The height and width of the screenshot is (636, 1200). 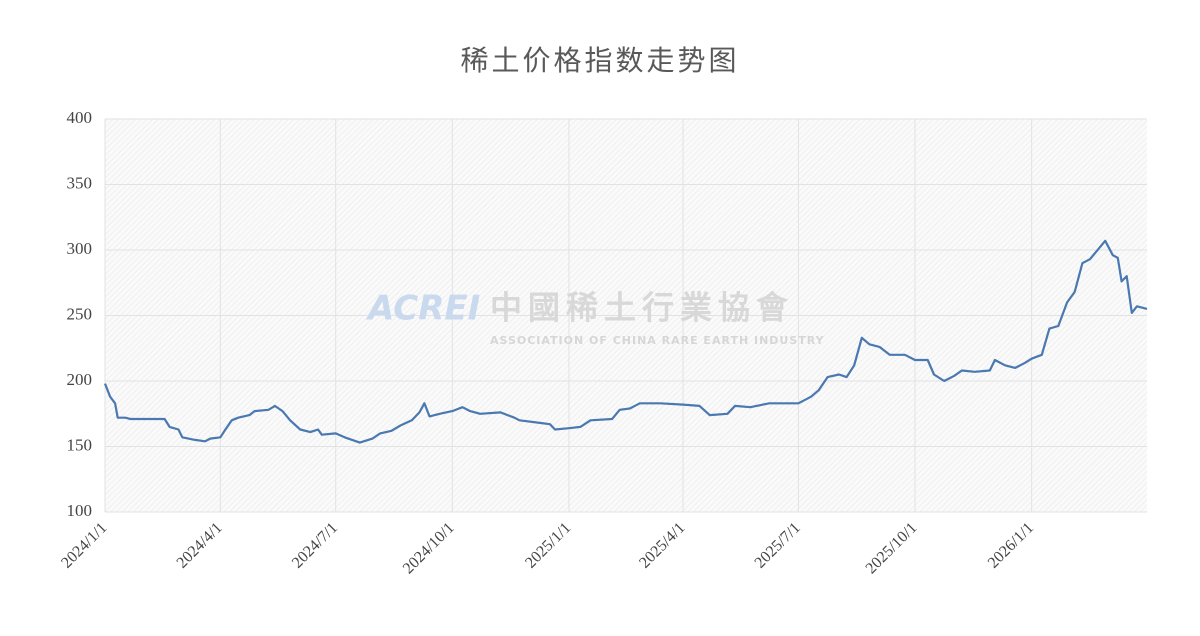 What do you see at coordinates (599, 60) in the screenshot?
I see `chart-title: 稀土价格指数走势图` at bounding box center [599, 60].